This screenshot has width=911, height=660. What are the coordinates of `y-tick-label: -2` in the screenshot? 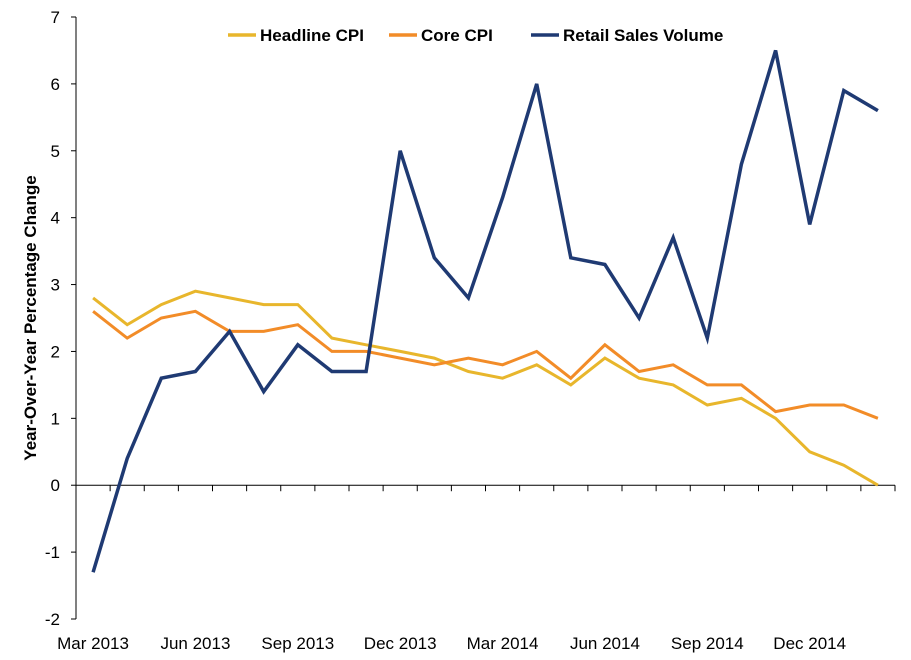 It's located at (52, 619).